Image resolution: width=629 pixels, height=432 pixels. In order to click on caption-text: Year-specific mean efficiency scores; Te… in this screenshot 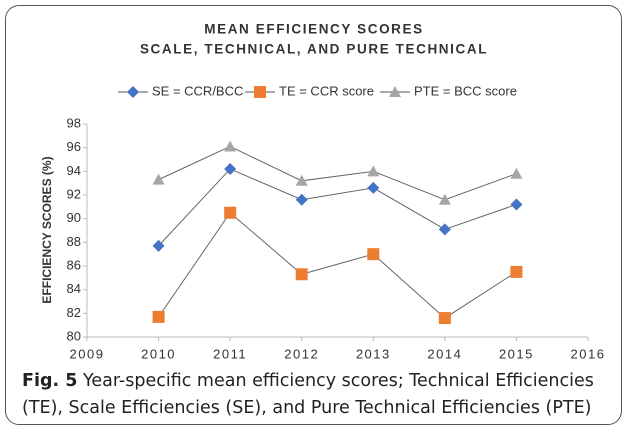, I will do `click(308, 394)`.